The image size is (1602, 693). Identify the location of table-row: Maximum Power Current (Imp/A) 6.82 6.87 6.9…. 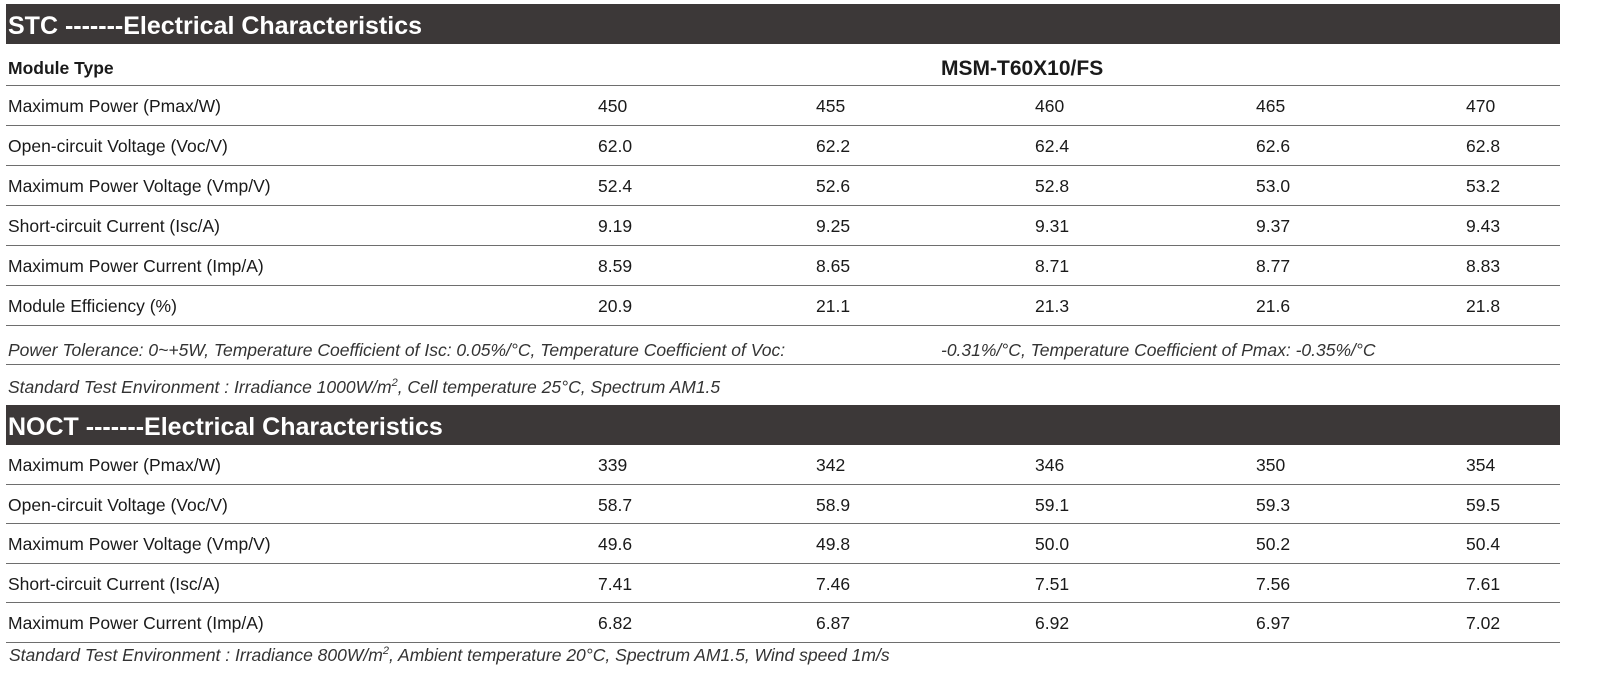
(783, 623).